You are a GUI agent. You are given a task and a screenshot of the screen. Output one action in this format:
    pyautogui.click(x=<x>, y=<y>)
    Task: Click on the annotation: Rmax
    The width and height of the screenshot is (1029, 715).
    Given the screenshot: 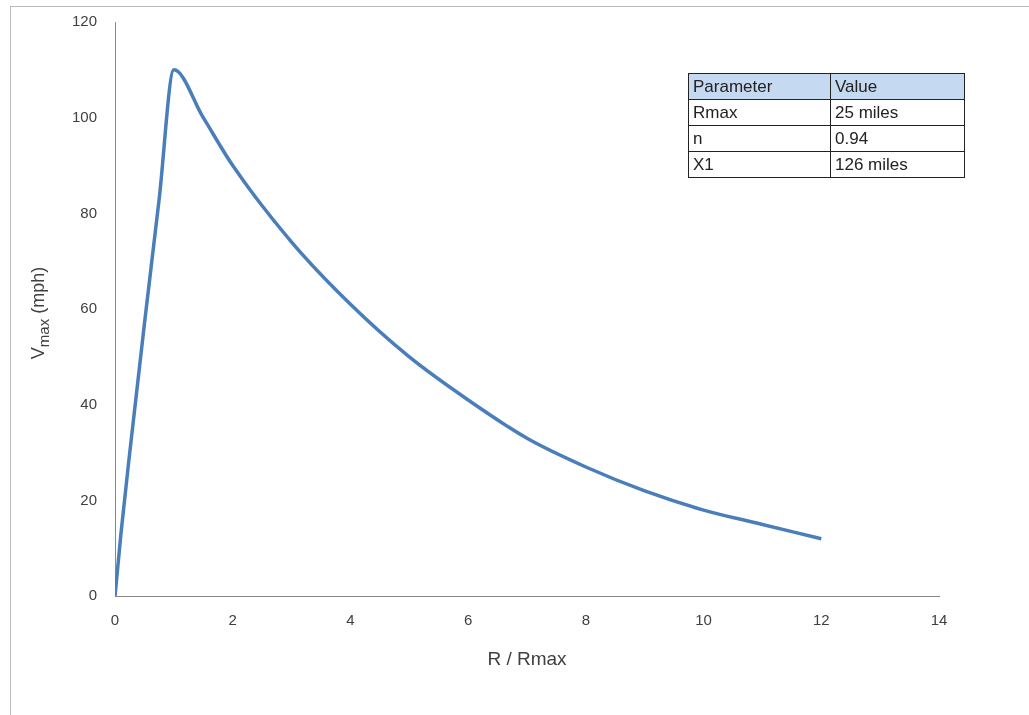 What is the action you would take?
    pyautogui.click(x=759, y=112)
    